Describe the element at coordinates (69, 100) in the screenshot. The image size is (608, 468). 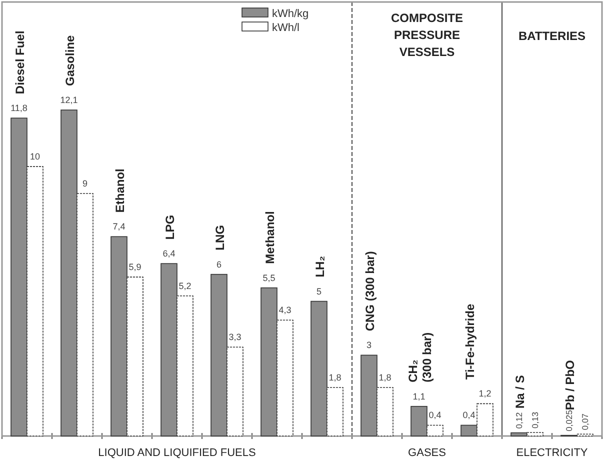
I see `data-label: 12,1` at that location.